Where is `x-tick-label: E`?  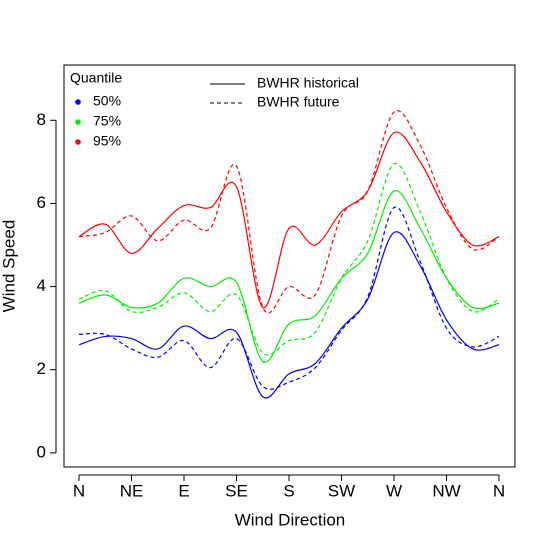
x-tick-label: E is located at coordinates (183, 490).